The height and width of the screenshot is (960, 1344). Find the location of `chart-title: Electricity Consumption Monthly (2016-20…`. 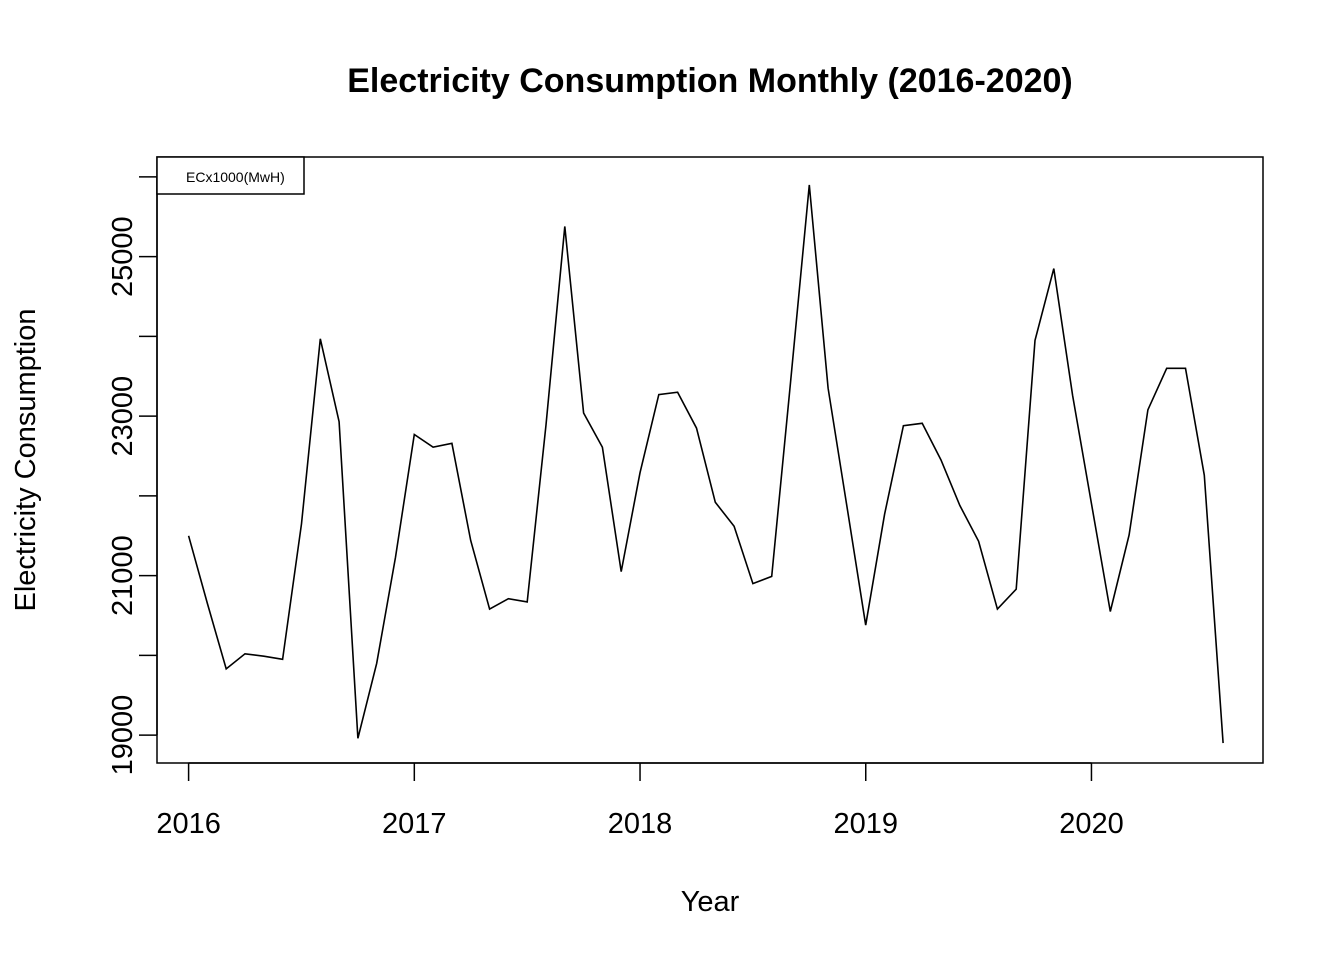

chart-title: Electricity Consumption Monthly (2016-20… is located at coordinates (710, 81).